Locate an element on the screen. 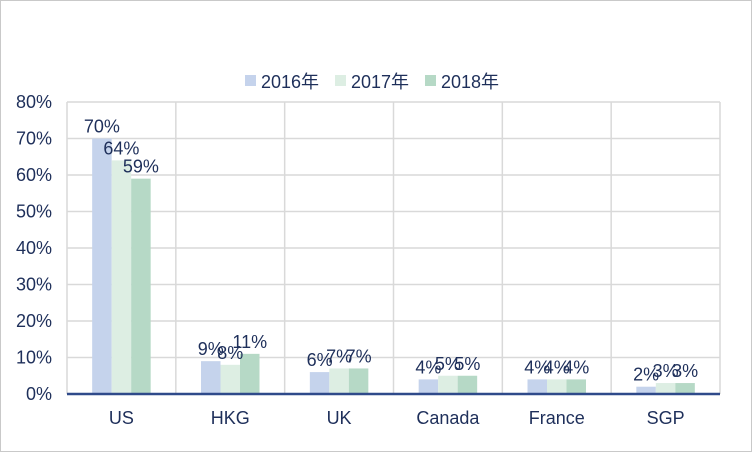 This screenshot has height=452, width=752. y-tick-label: 40% is located at coordinates (34, 248).